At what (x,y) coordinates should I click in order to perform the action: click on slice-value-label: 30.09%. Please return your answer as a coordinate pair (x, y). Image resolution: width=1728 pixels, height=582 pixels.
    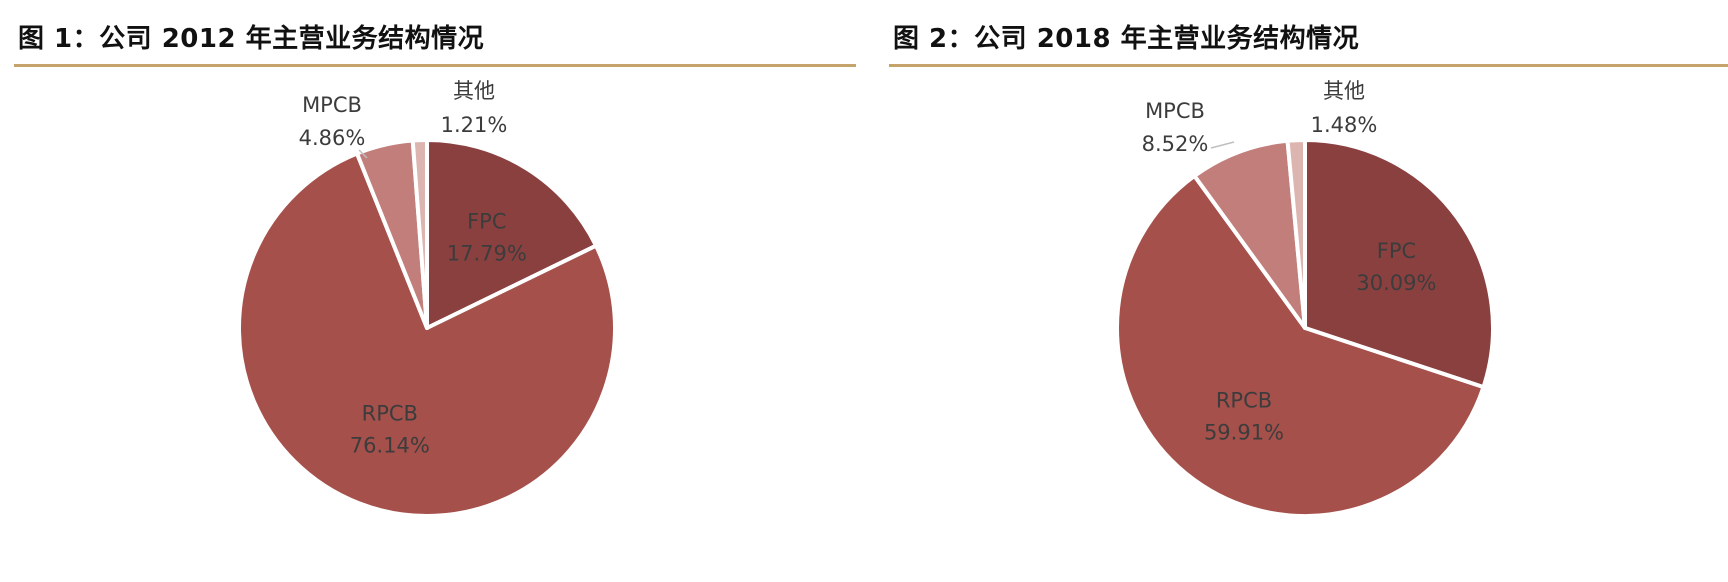
    Looking at the image, I should click on (1396, 283).